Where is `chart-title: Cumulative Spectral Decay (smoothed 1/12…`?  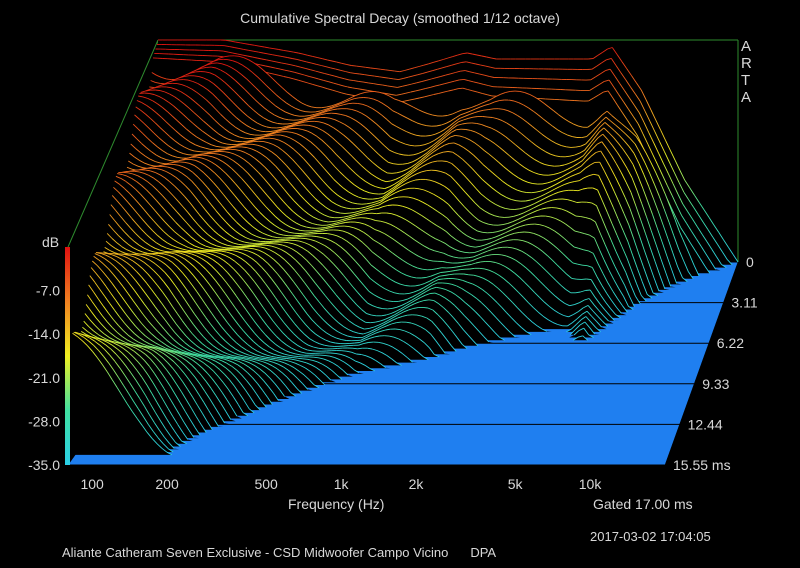 chart-title: Cumulative Spectral Decay (smoothed 1/12… is located at coordinates (400, 18).